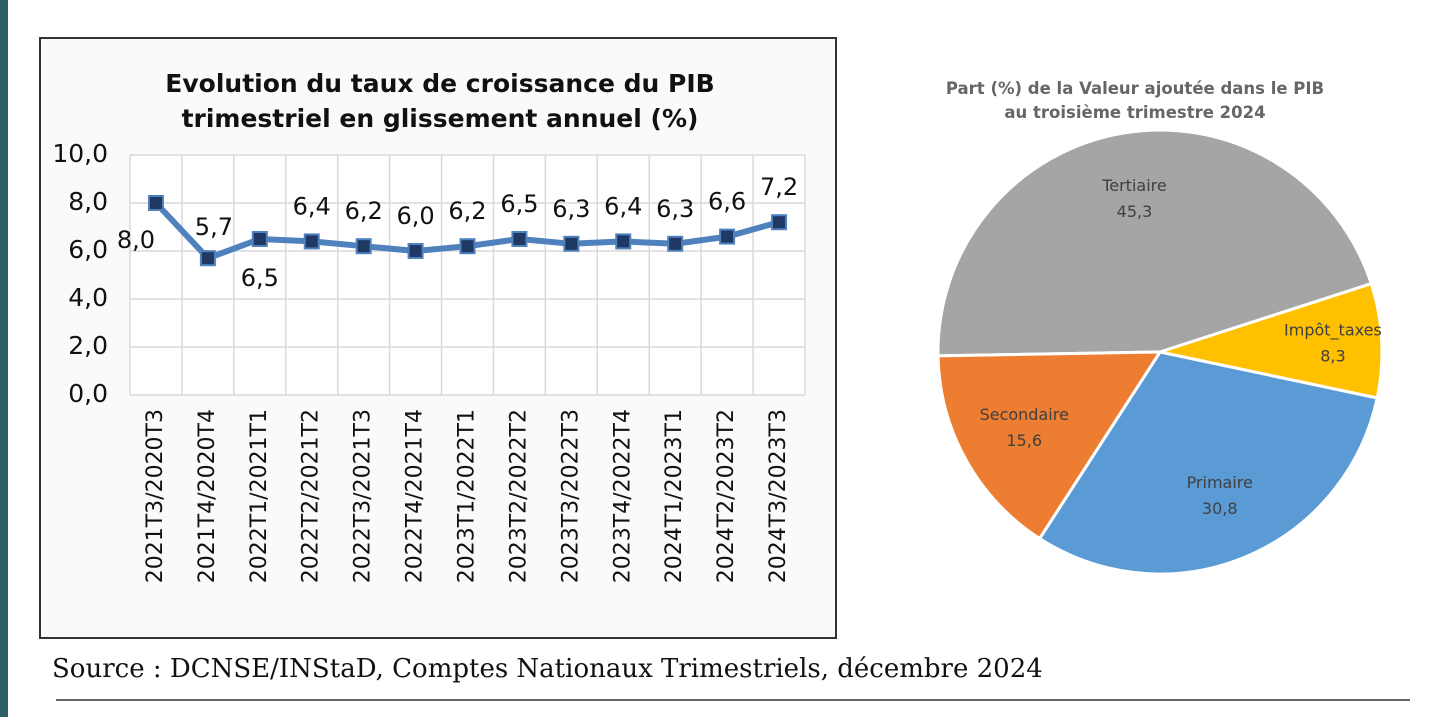 This screenshot has width=1443, height=717. I want to click on slice-value: 30,8, so click(1220, 508).